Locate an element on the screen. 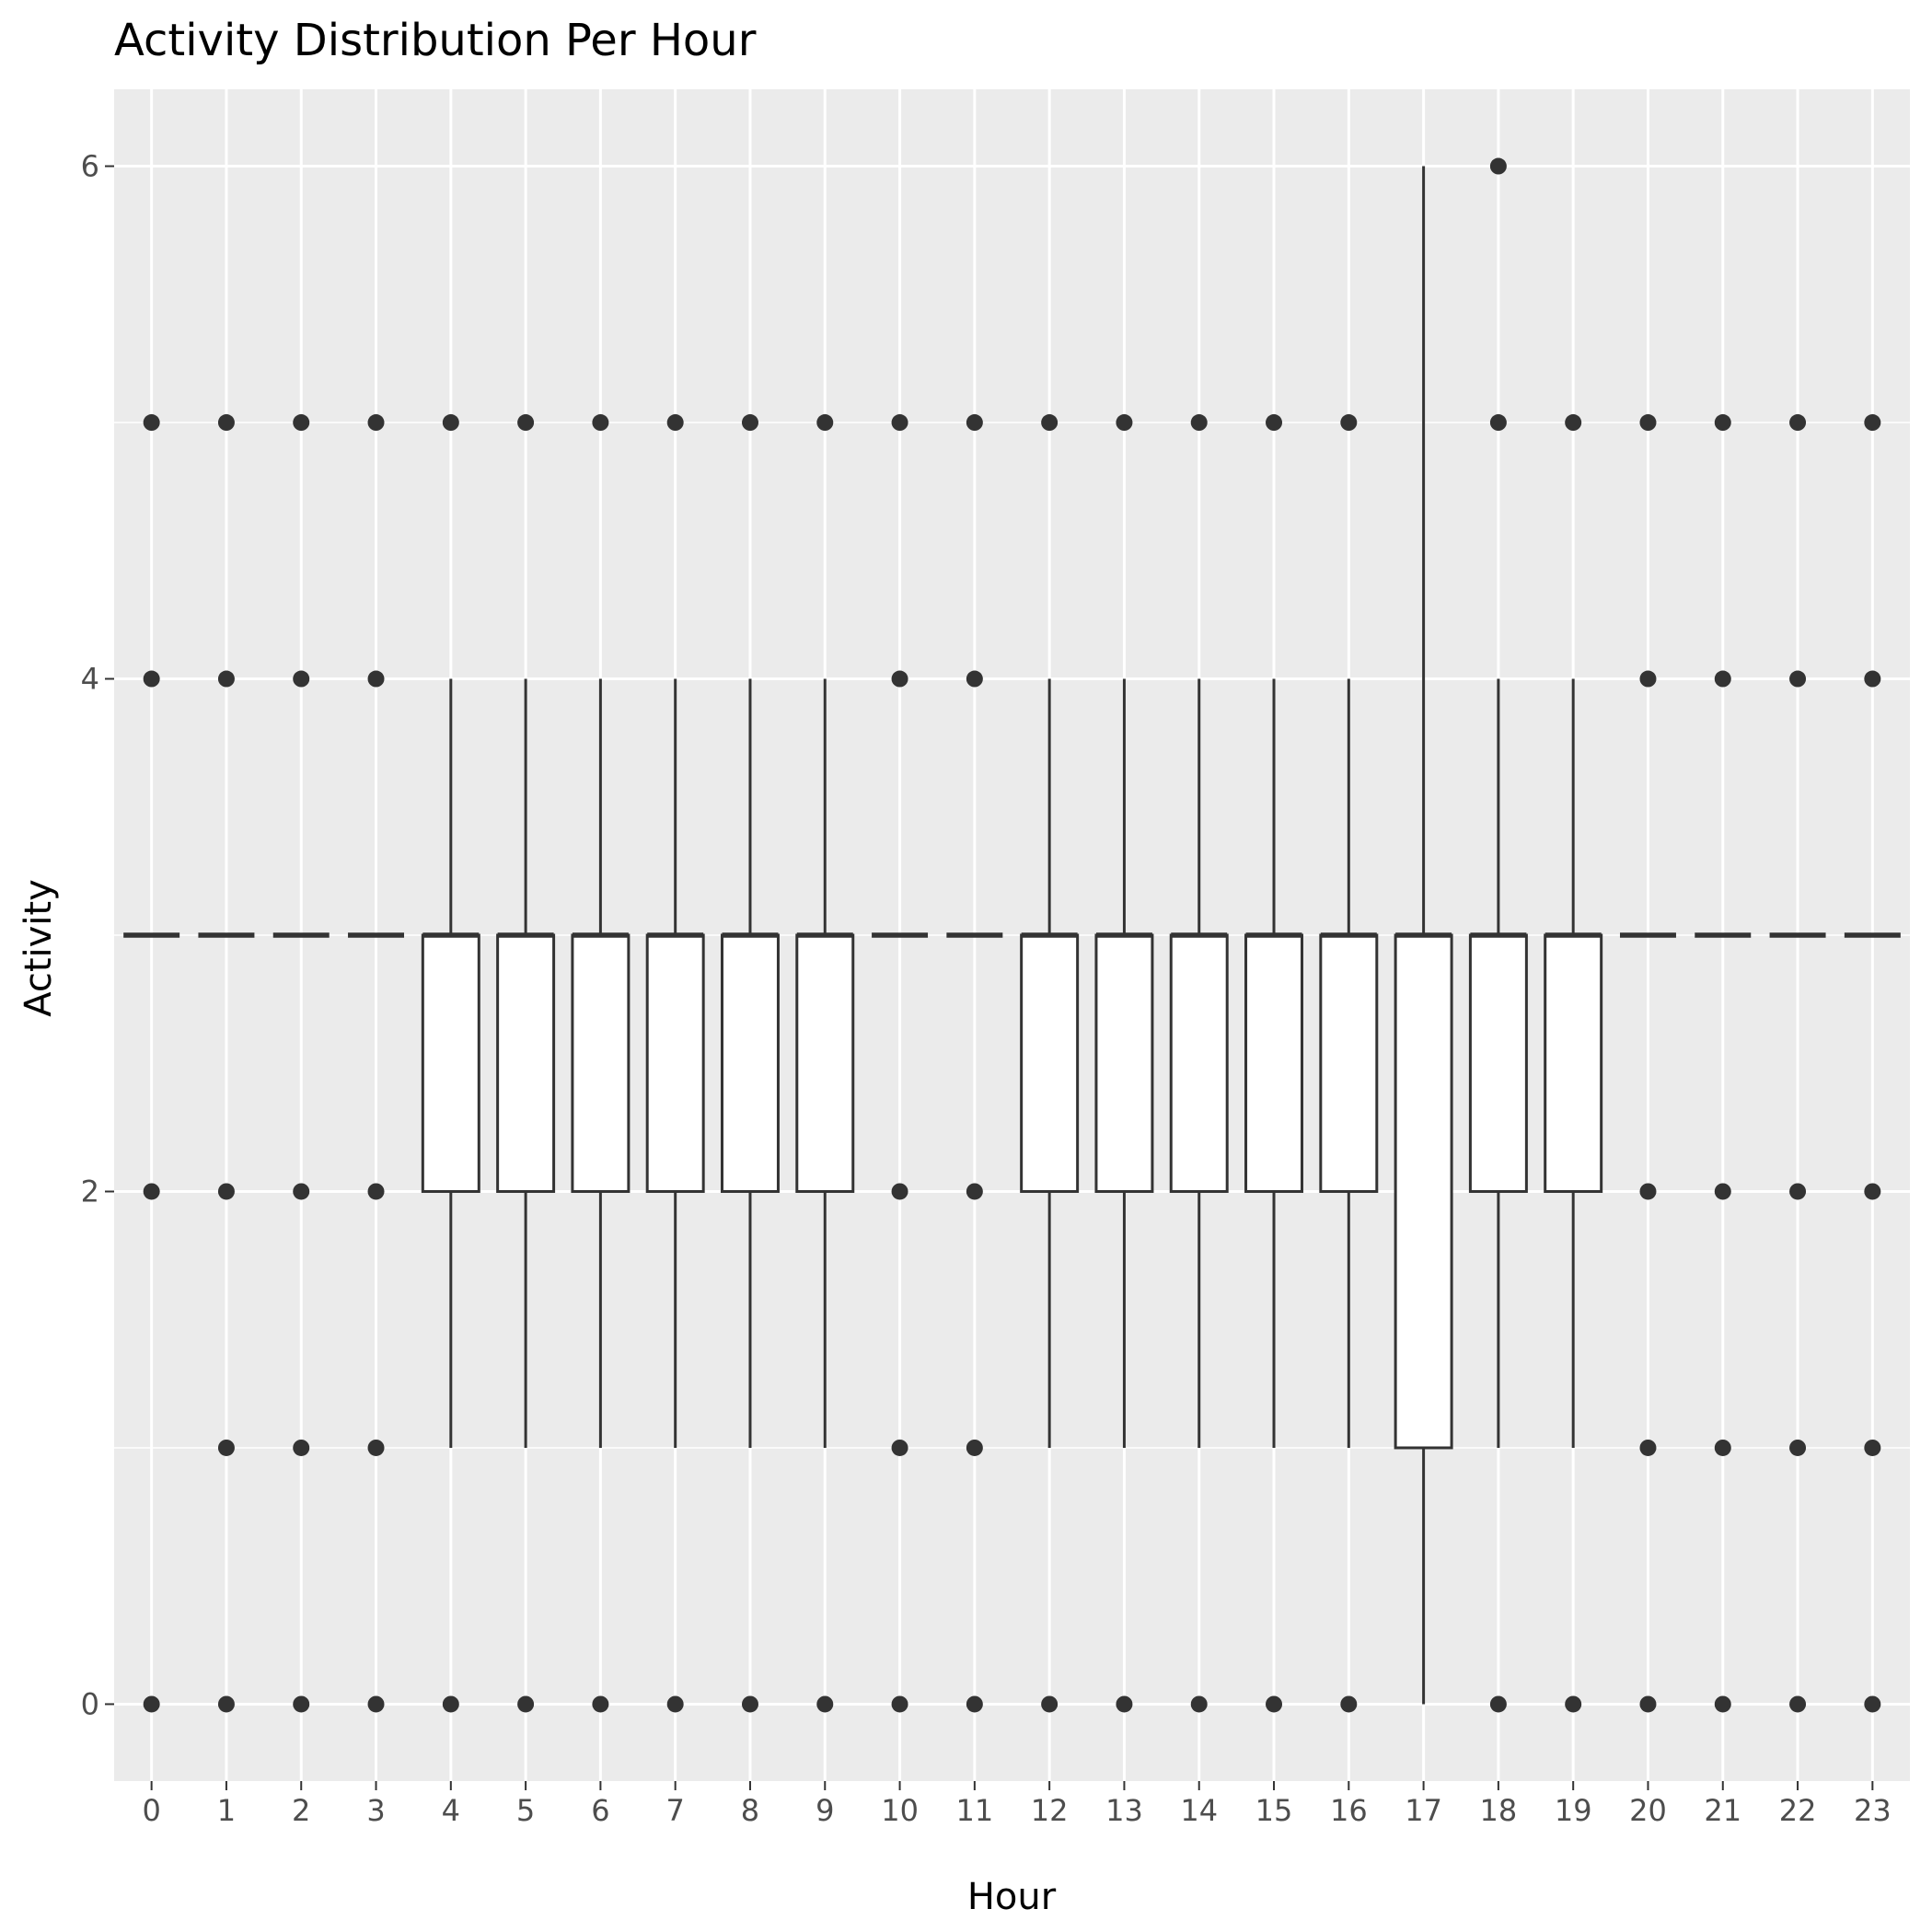 This screenshot has width=1932, height=1932. x-tick-label: 9 is located at coordinates (825, 1811).